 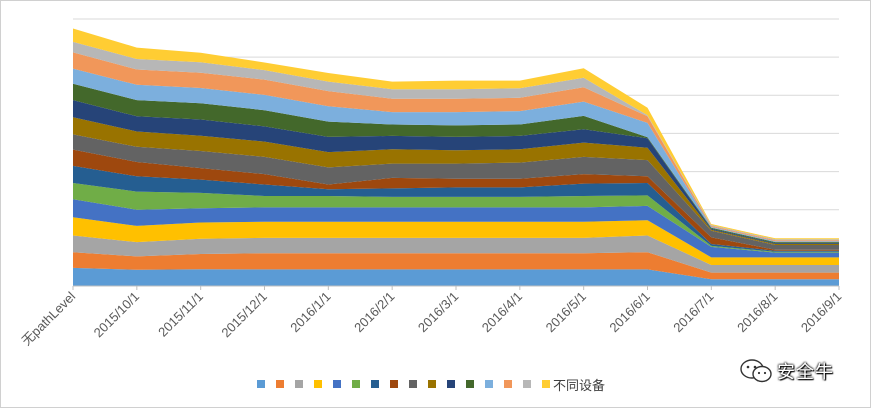 I want to click on x-tick-label: 2016/4/1, so click(x=502, y=312).